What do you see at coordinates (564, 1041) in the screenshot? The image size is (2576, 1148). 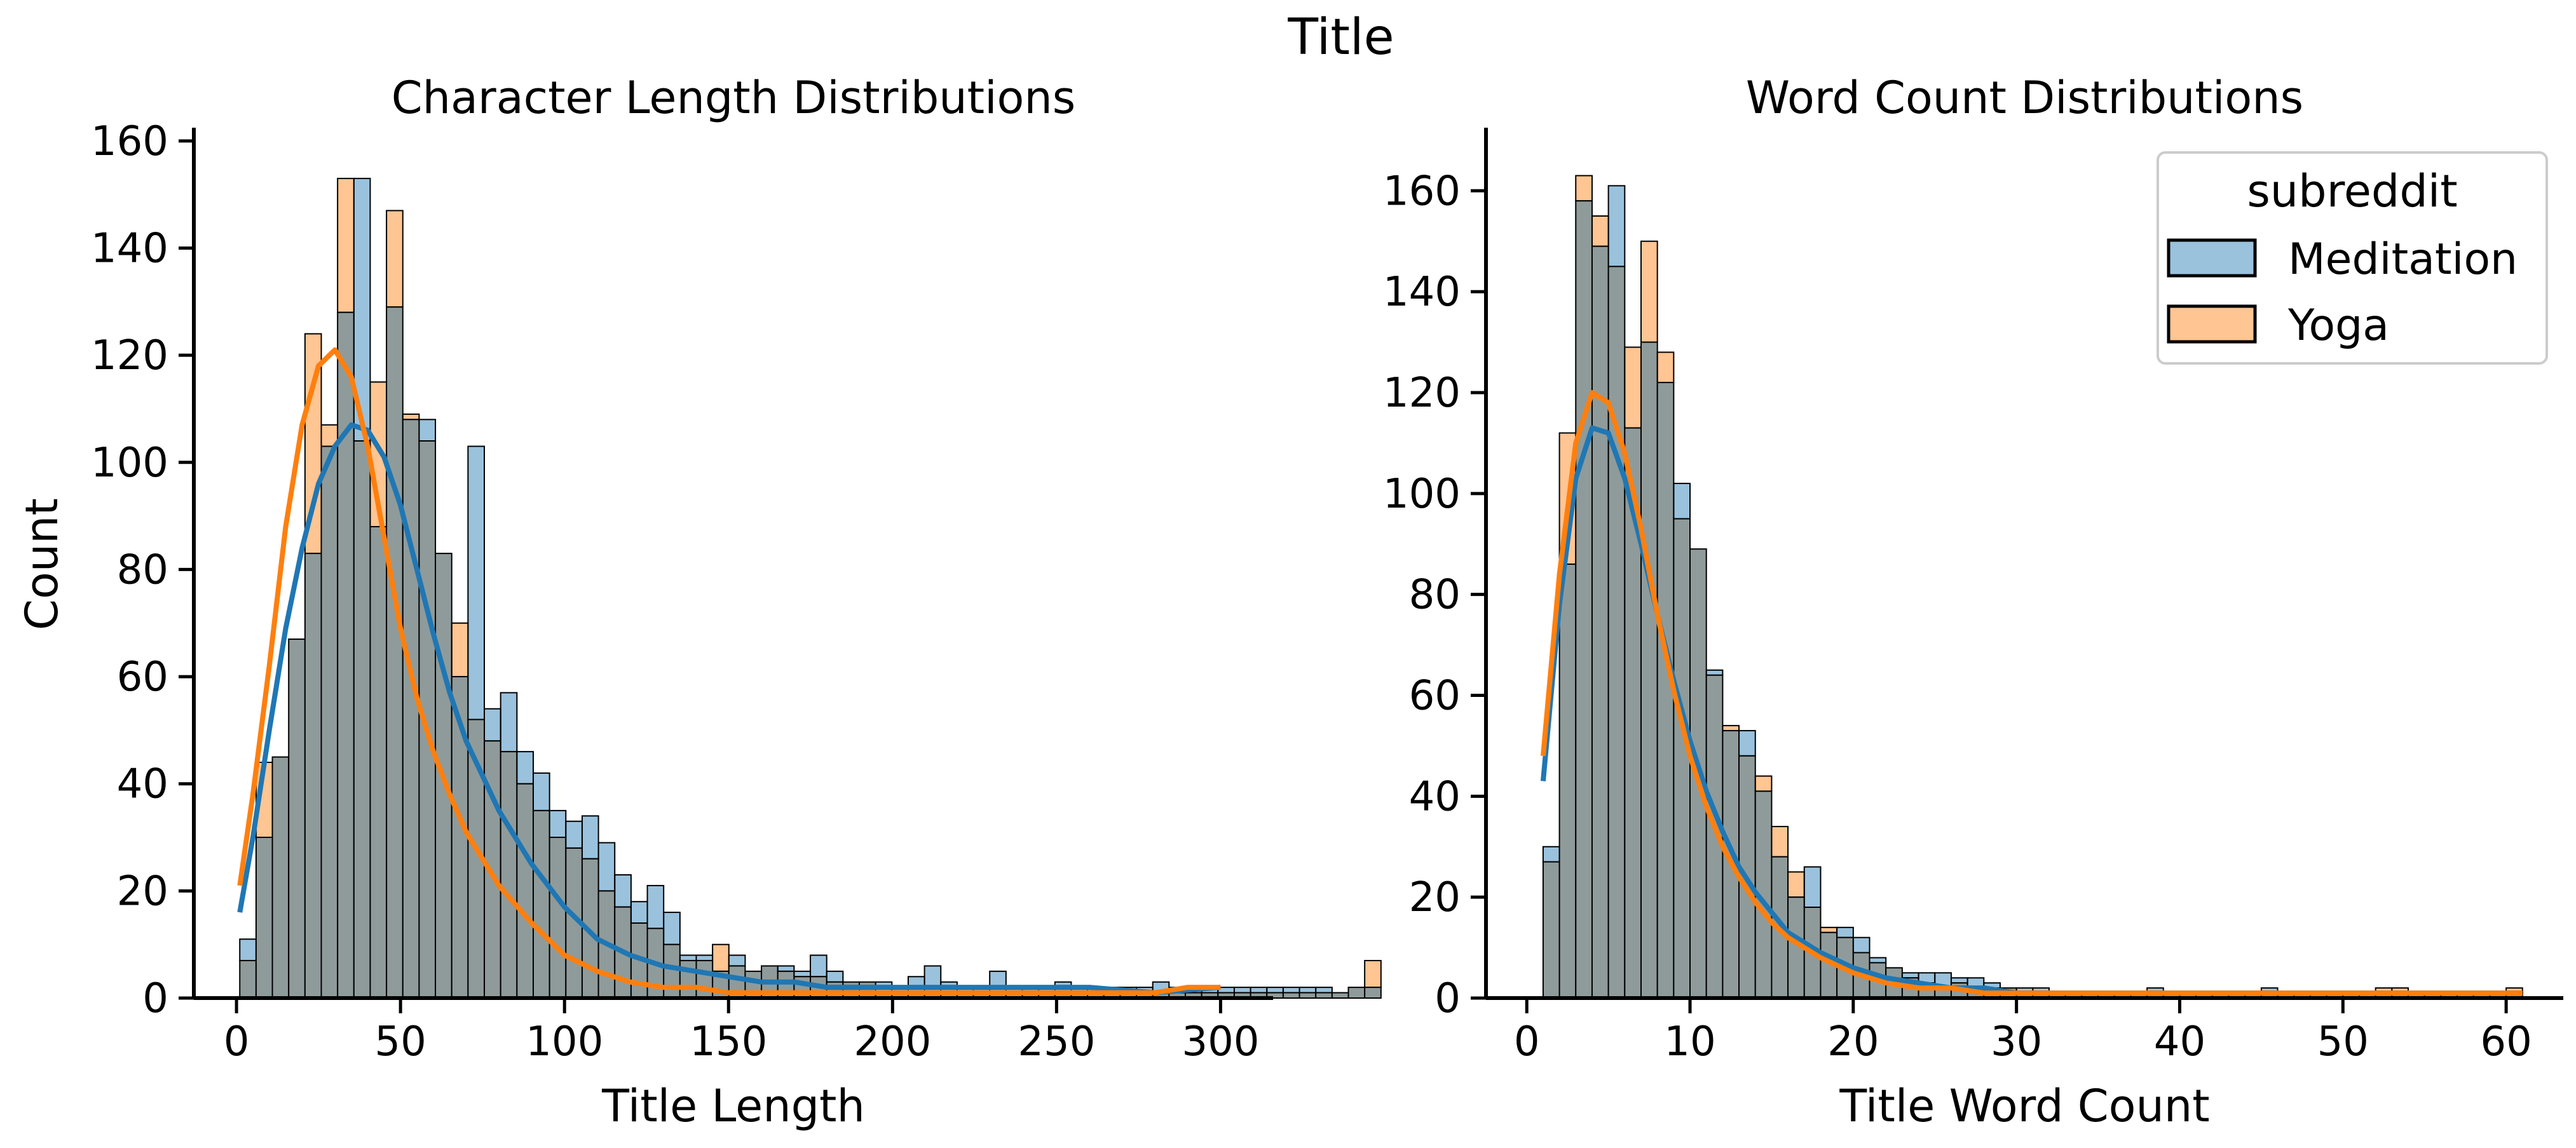 I see `x-tick-label: 100` at bounding box center [564, 1041].